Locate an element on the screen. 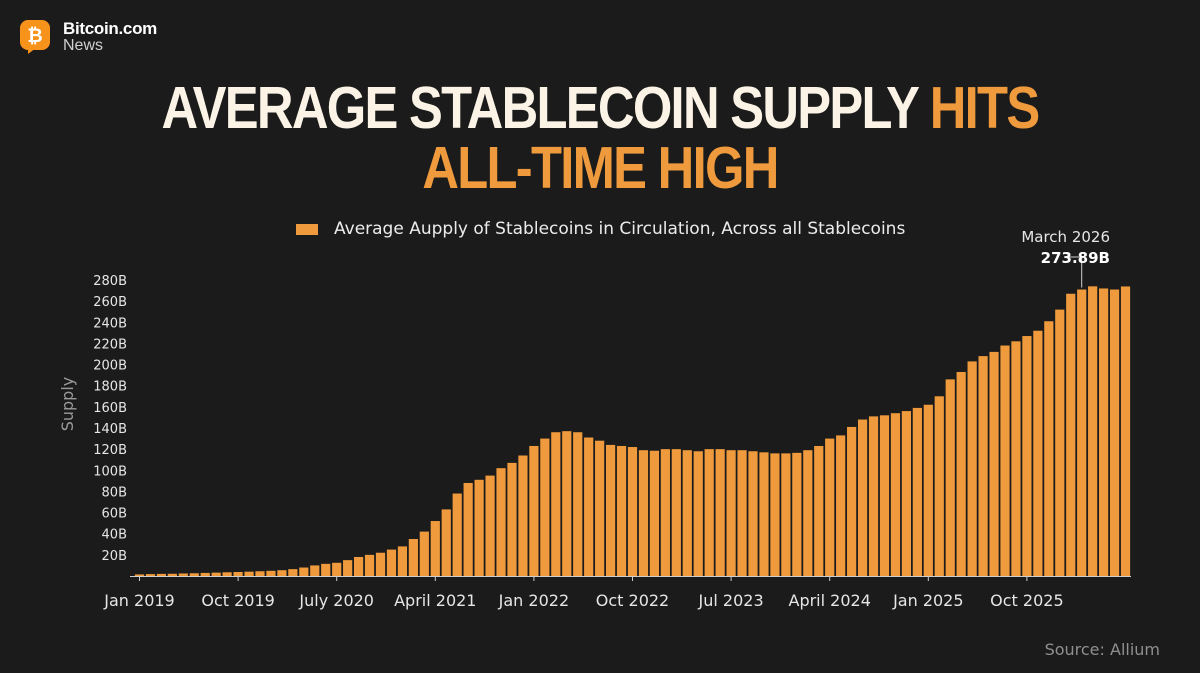 This screenshot has height=673, width=1200. title-line2-orange: ALL-TIME HIGH is located at coordinates (600, 168).